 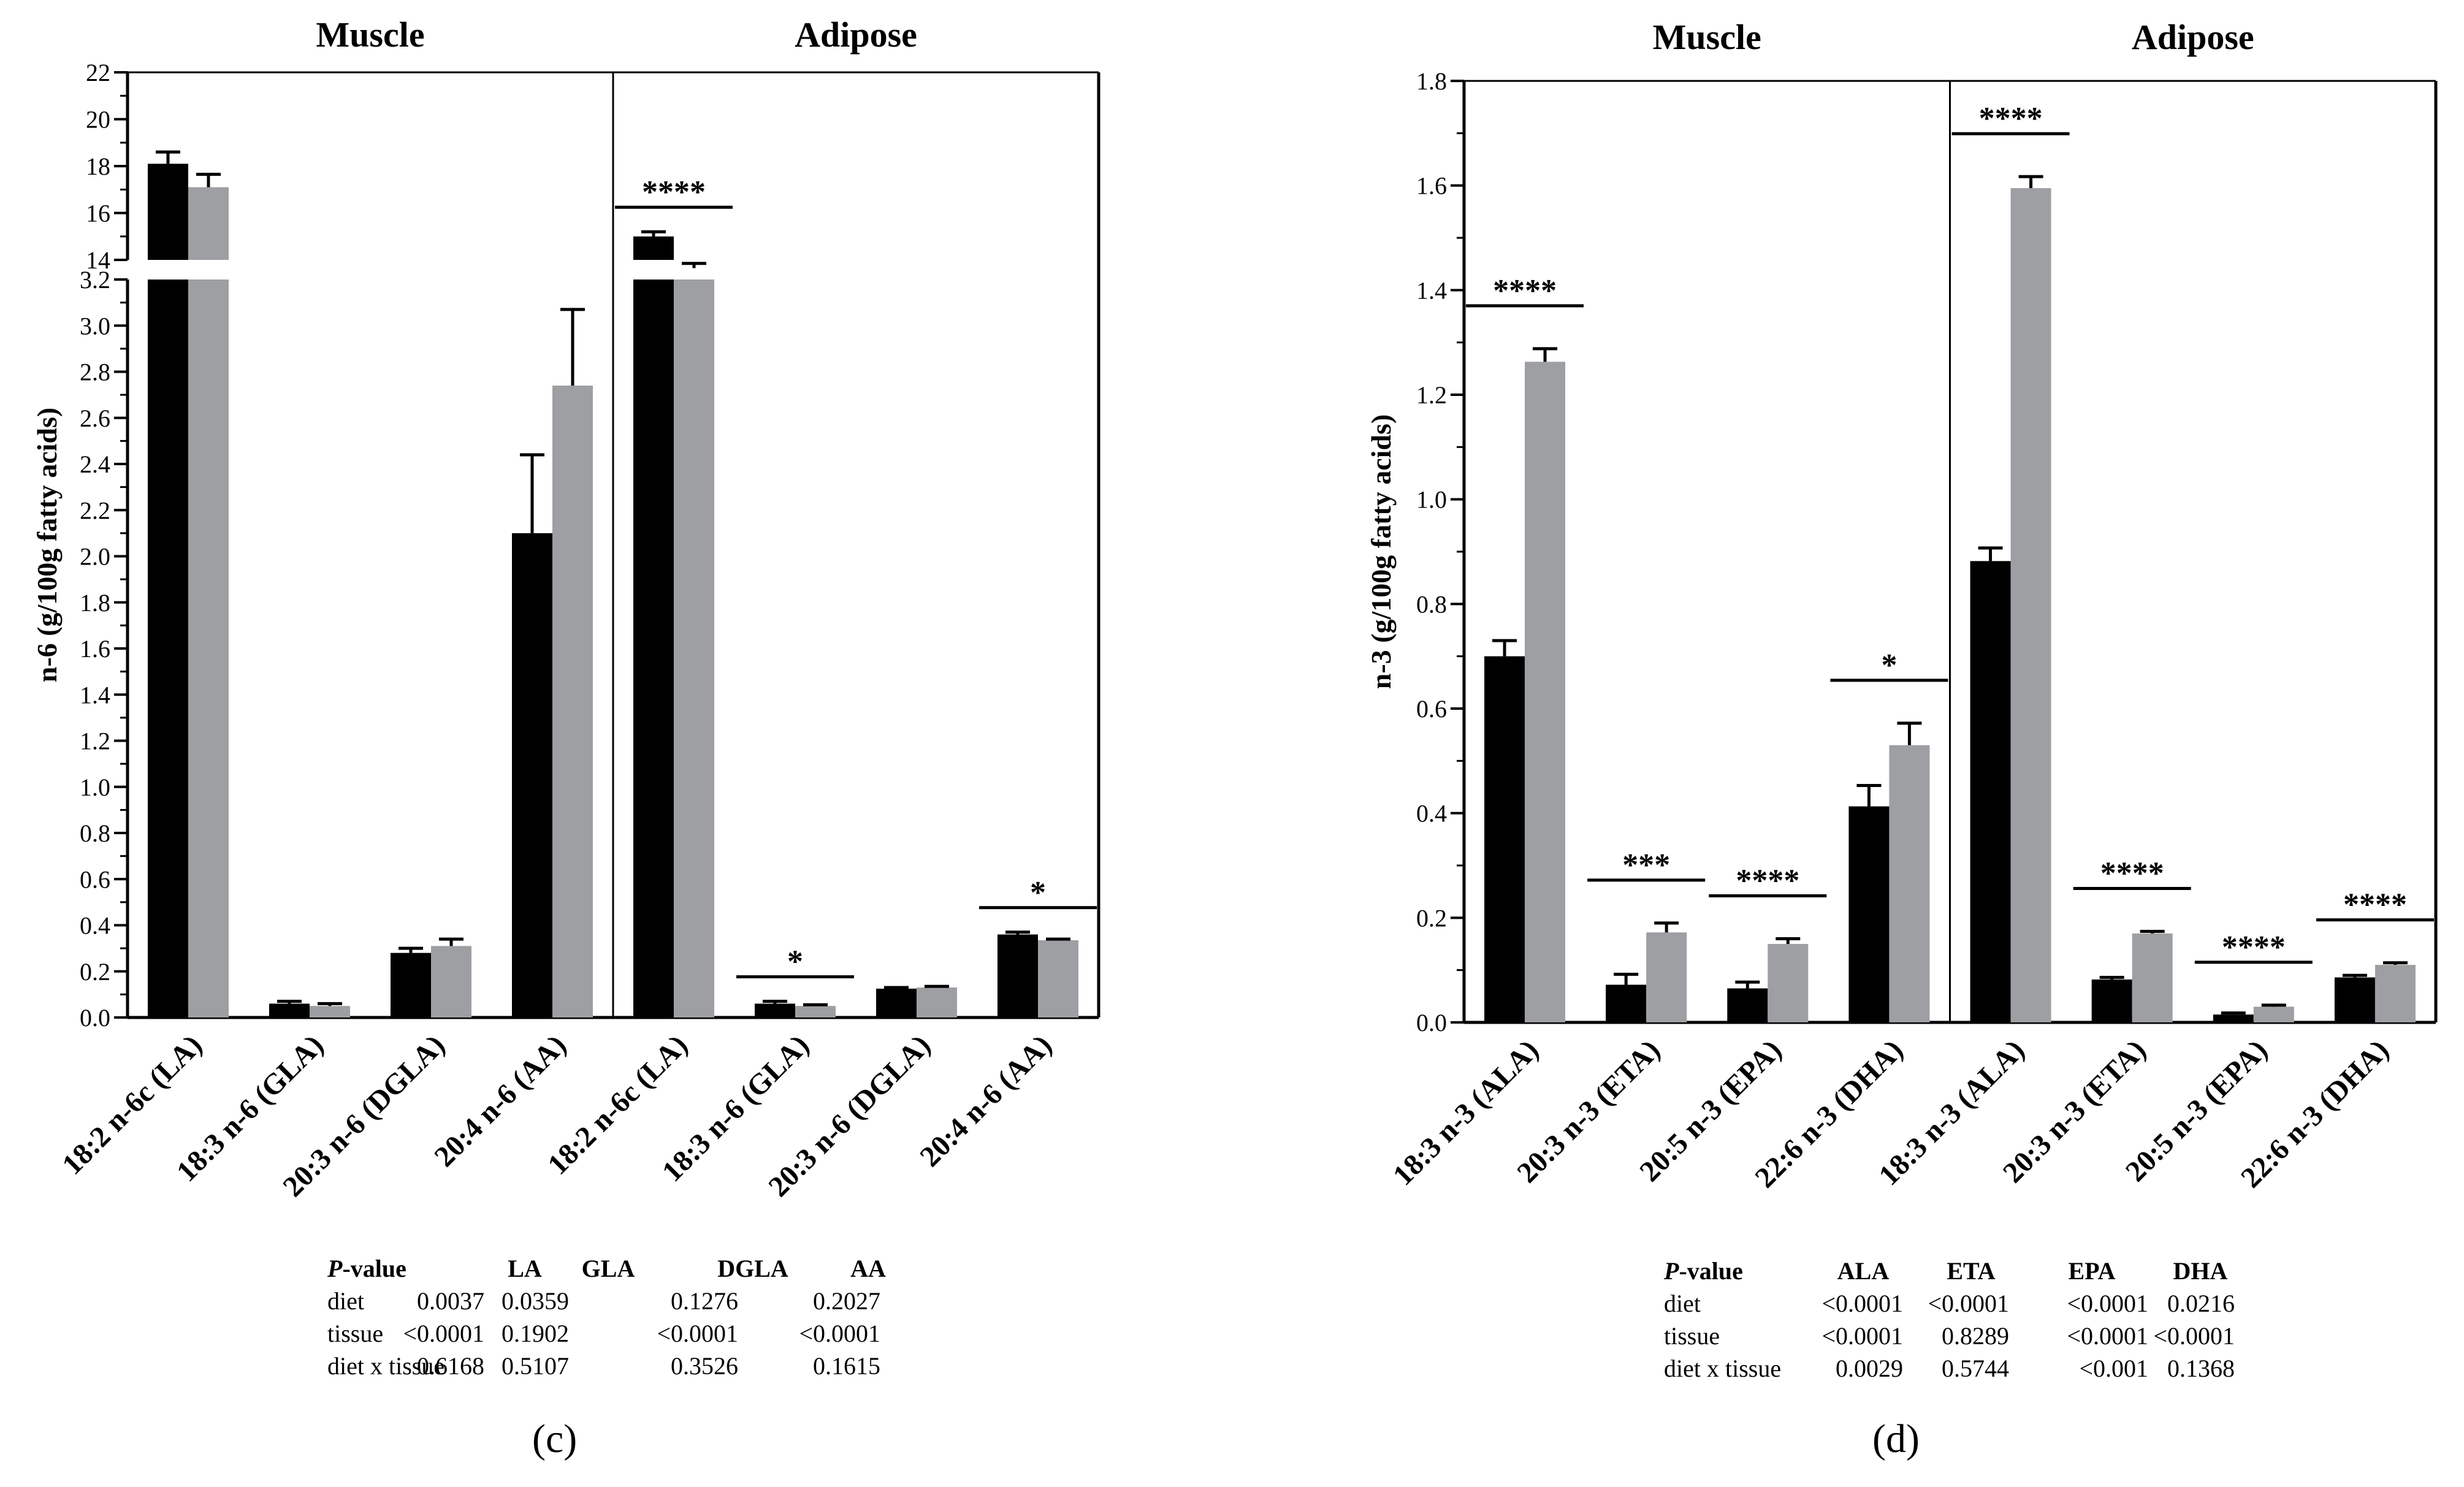 What do you see at coordinates (95, 372) in the screenshot?
I see `y-tick-label: 2.8` at bounding box center [95, 372].